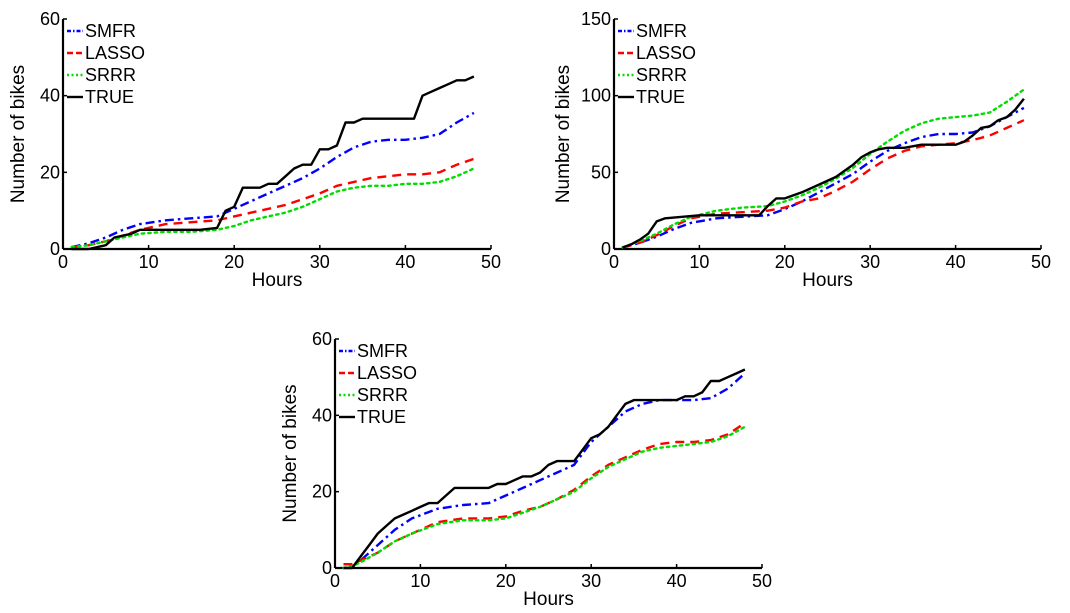  What do you see at coordinates (596, 19) in the screenshot?
I see `y-tick-label: 150` at bounding box center [596, 19].